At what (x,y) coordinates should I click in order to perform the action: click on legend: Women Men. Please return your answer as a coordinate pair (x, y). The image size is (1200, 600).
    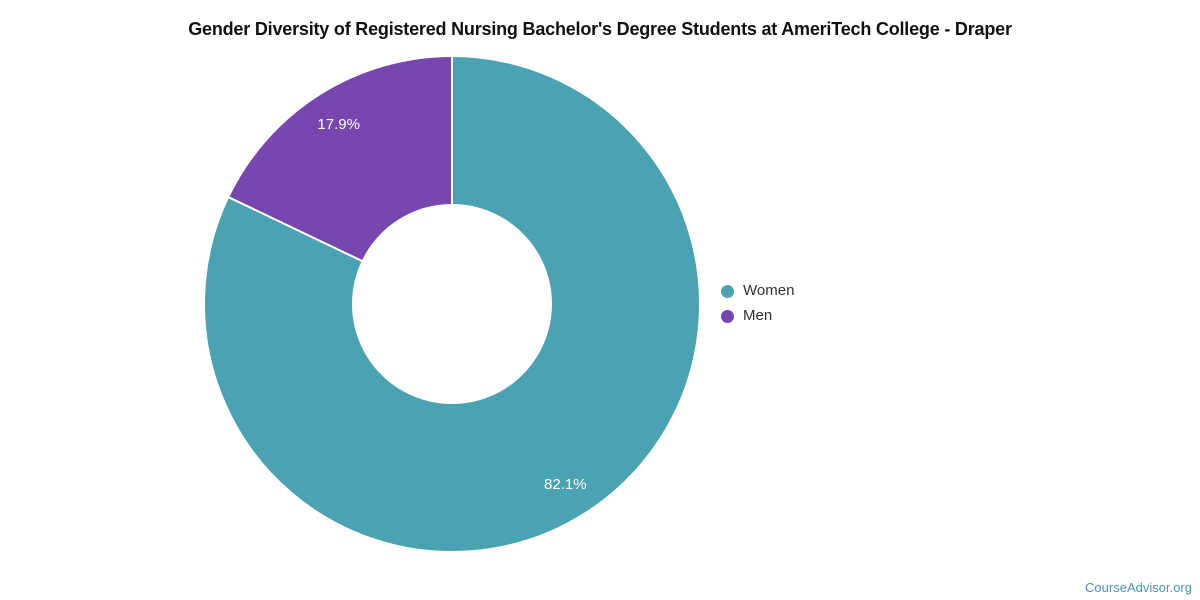
    Looking at the image, I should click on (757, 303).